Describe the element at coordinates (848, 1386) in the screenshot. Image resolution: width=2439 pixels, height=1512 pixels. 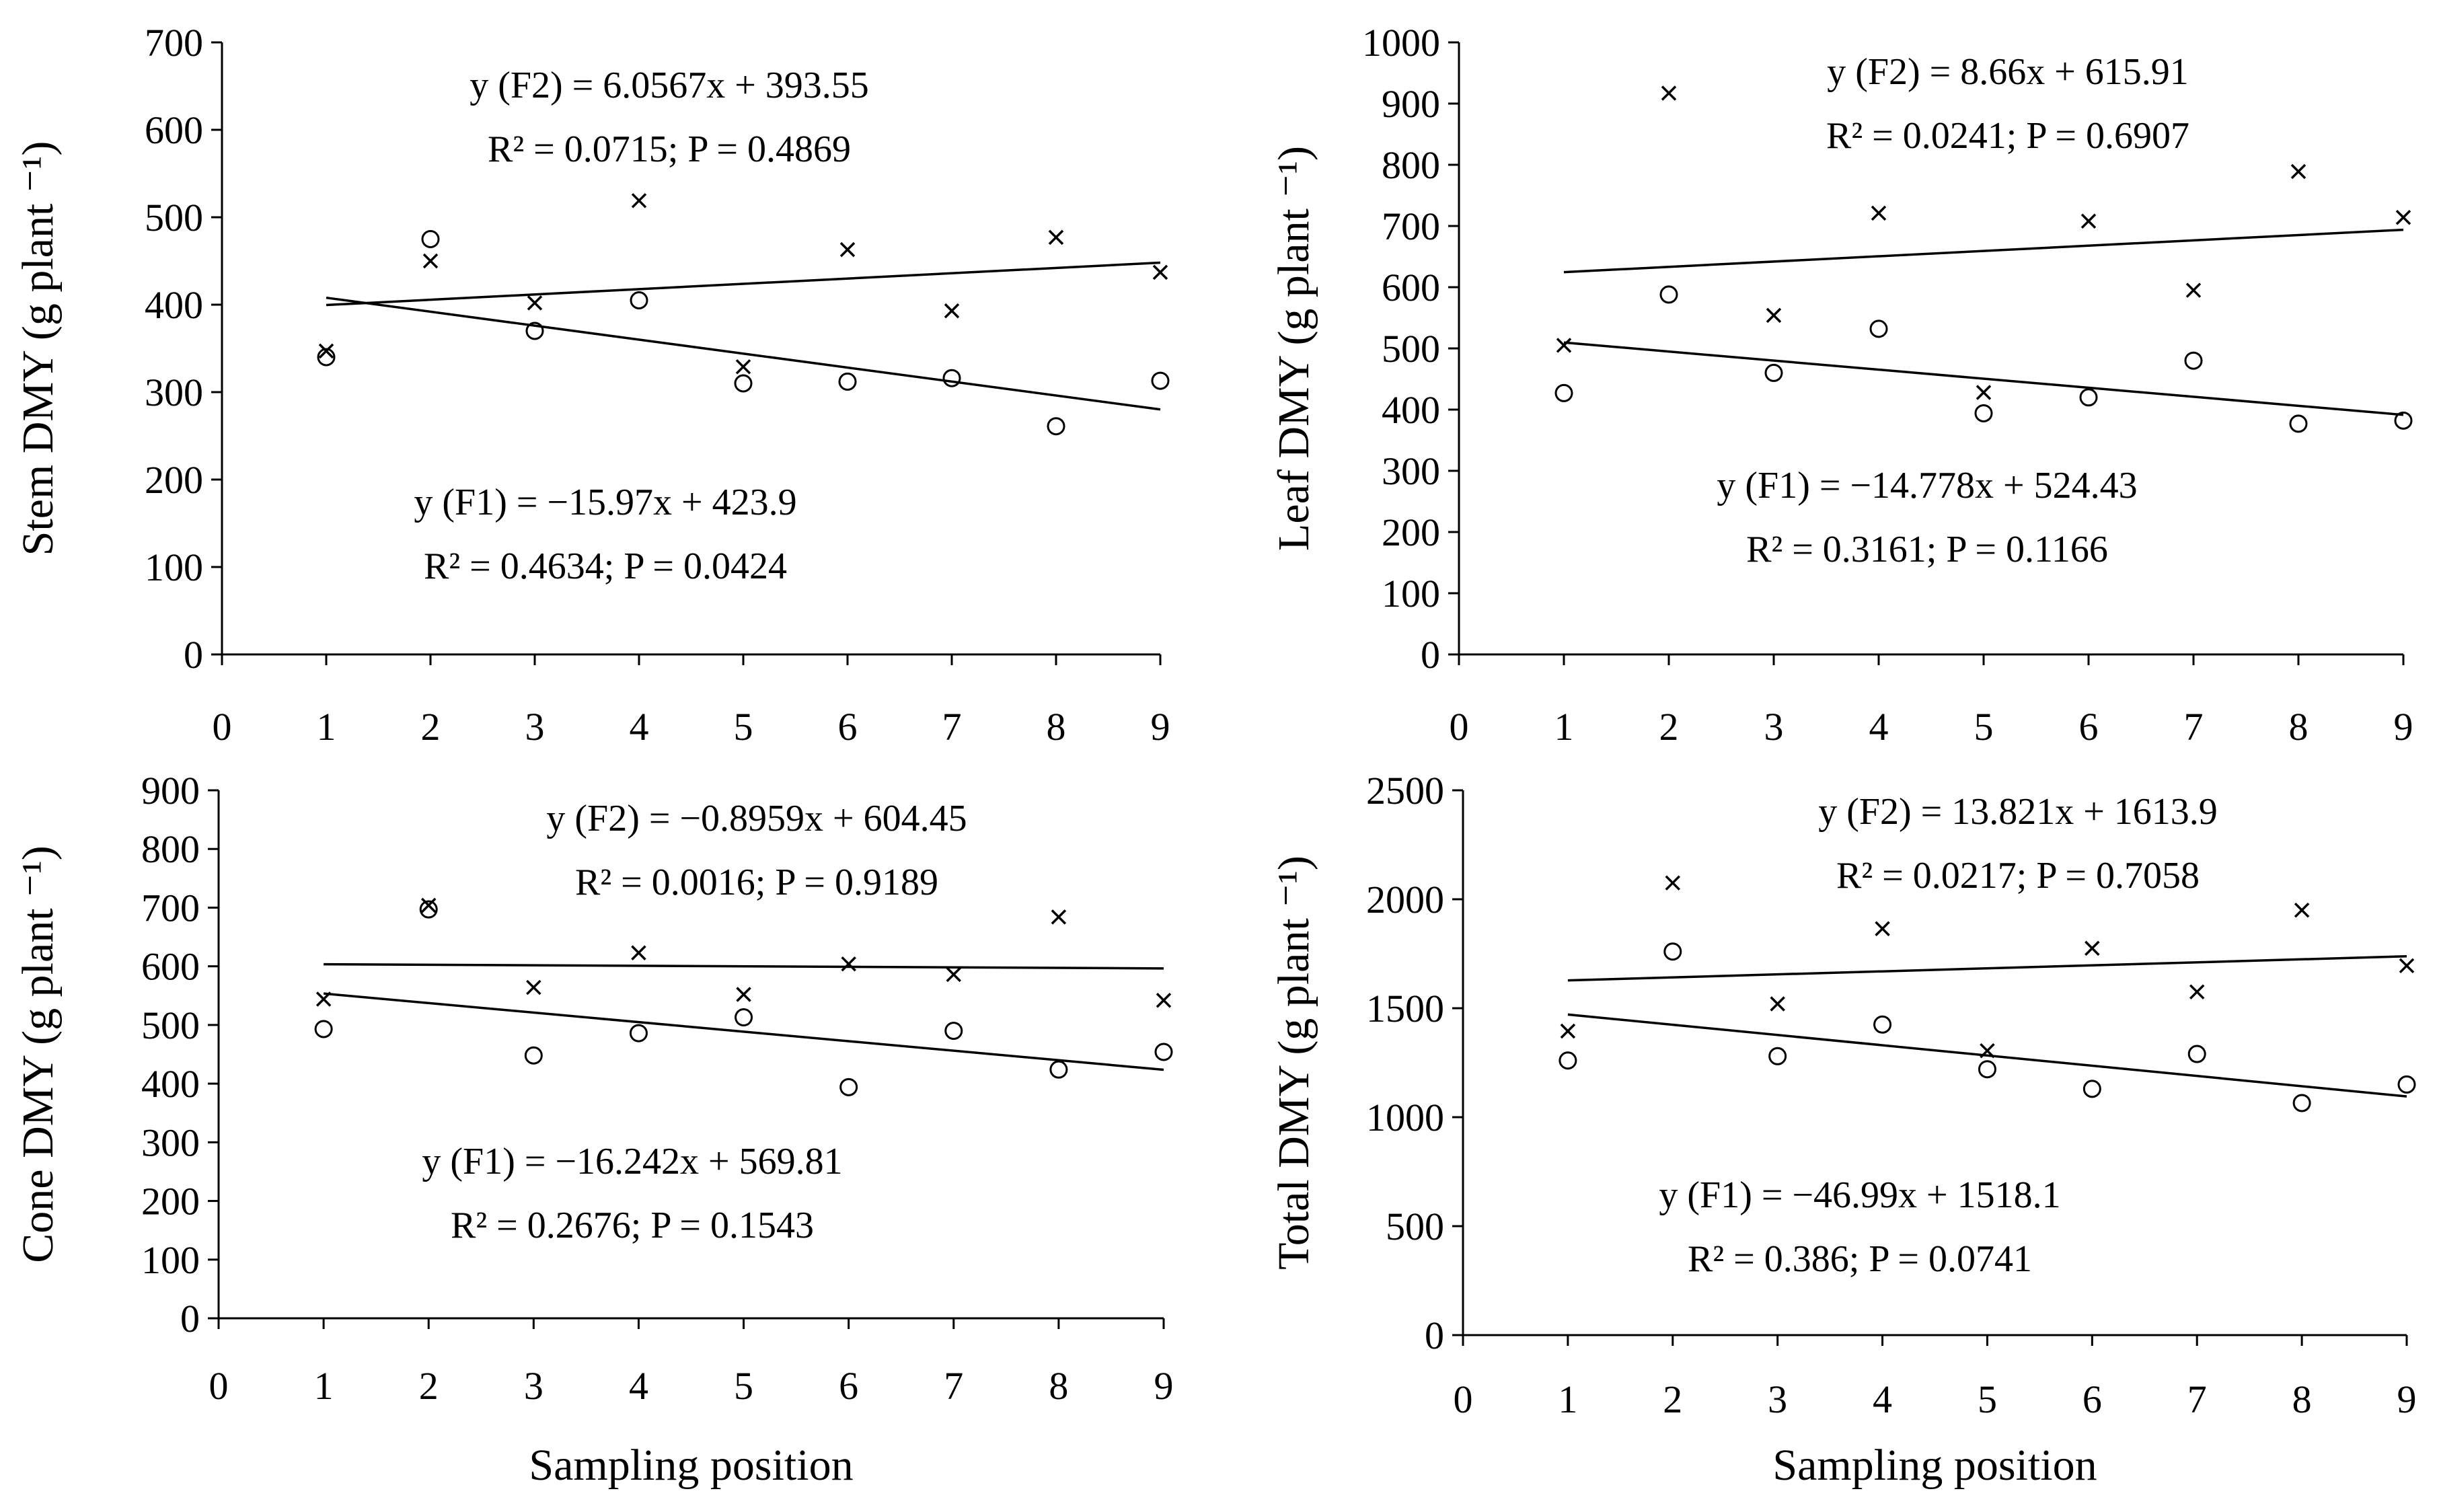
I see `x-tick-label: 6` at that location.